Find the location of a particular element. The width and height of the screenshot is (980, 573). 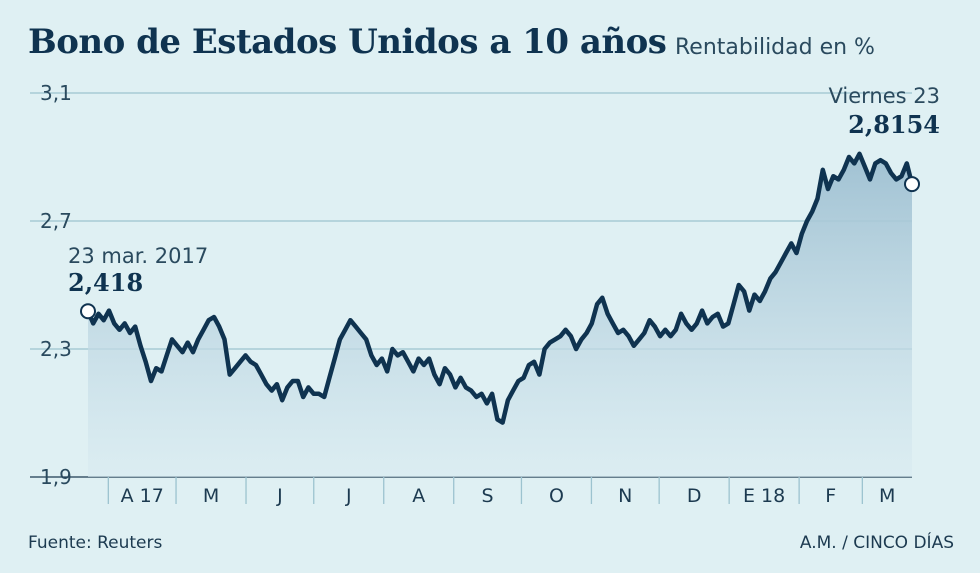

x-tick-label: S is located at coordinates (488, 496).